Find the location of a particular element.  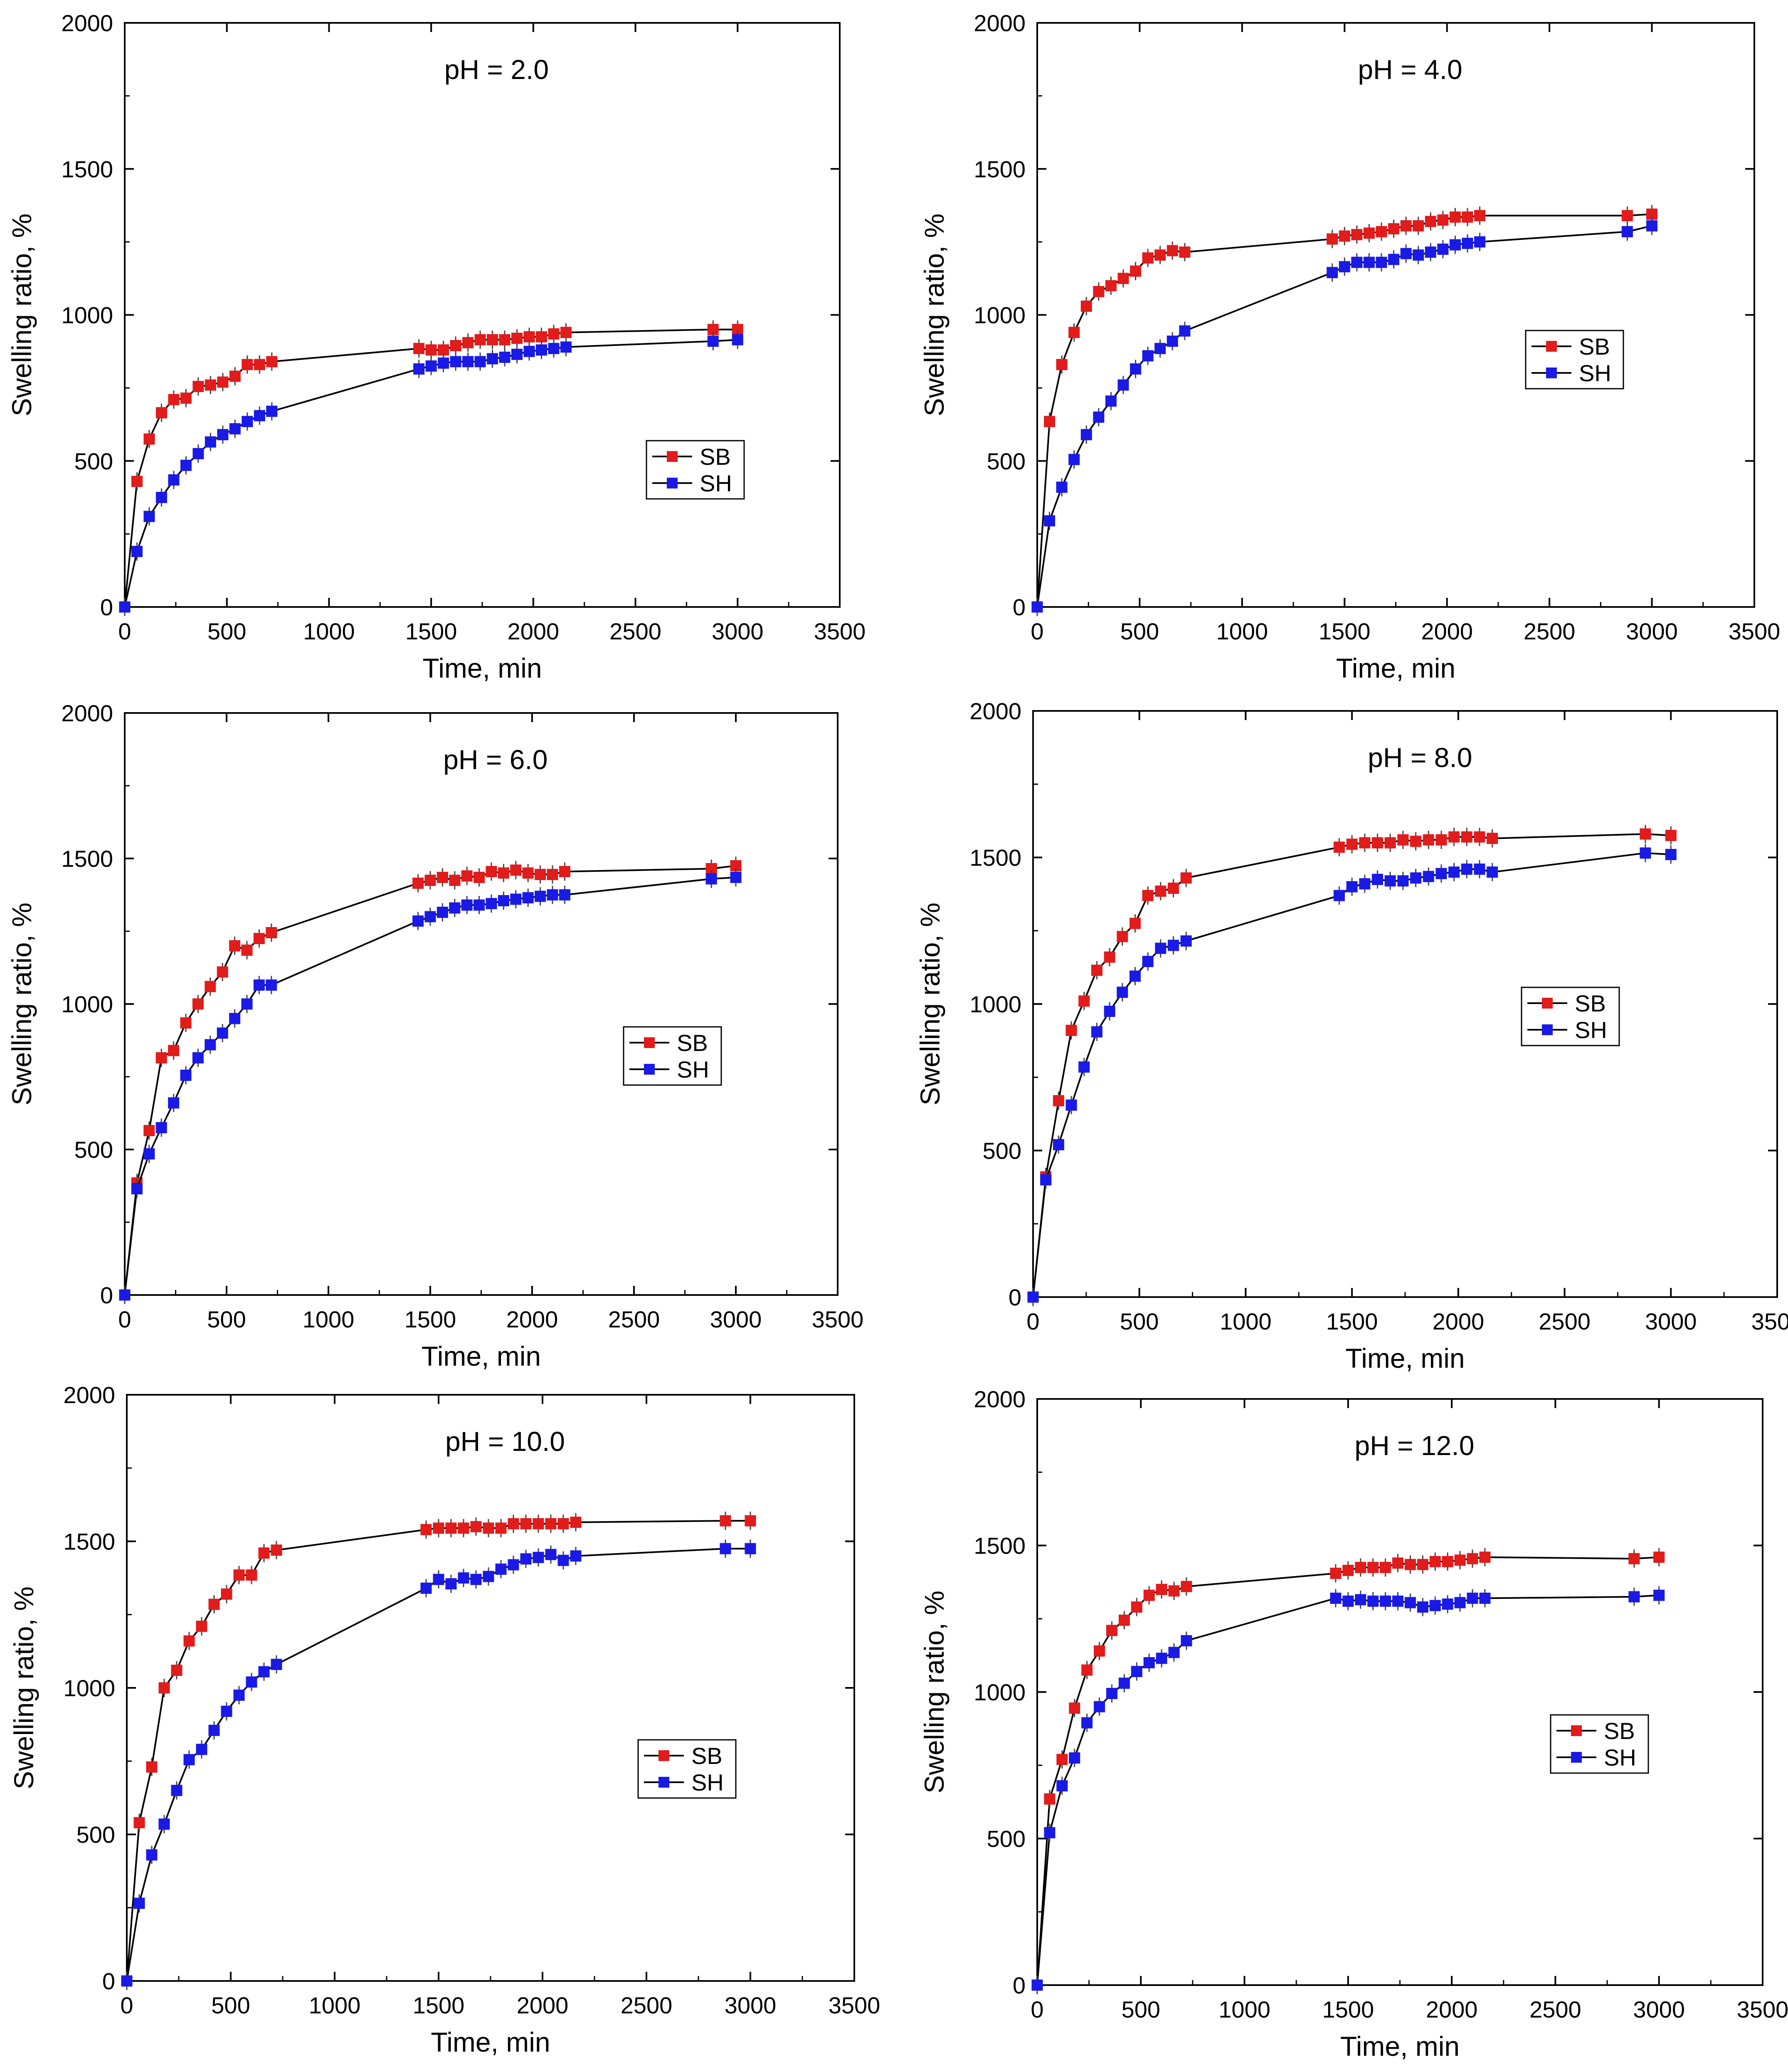

legend-label-sb: SB is located at coordinates (1590, 1003).